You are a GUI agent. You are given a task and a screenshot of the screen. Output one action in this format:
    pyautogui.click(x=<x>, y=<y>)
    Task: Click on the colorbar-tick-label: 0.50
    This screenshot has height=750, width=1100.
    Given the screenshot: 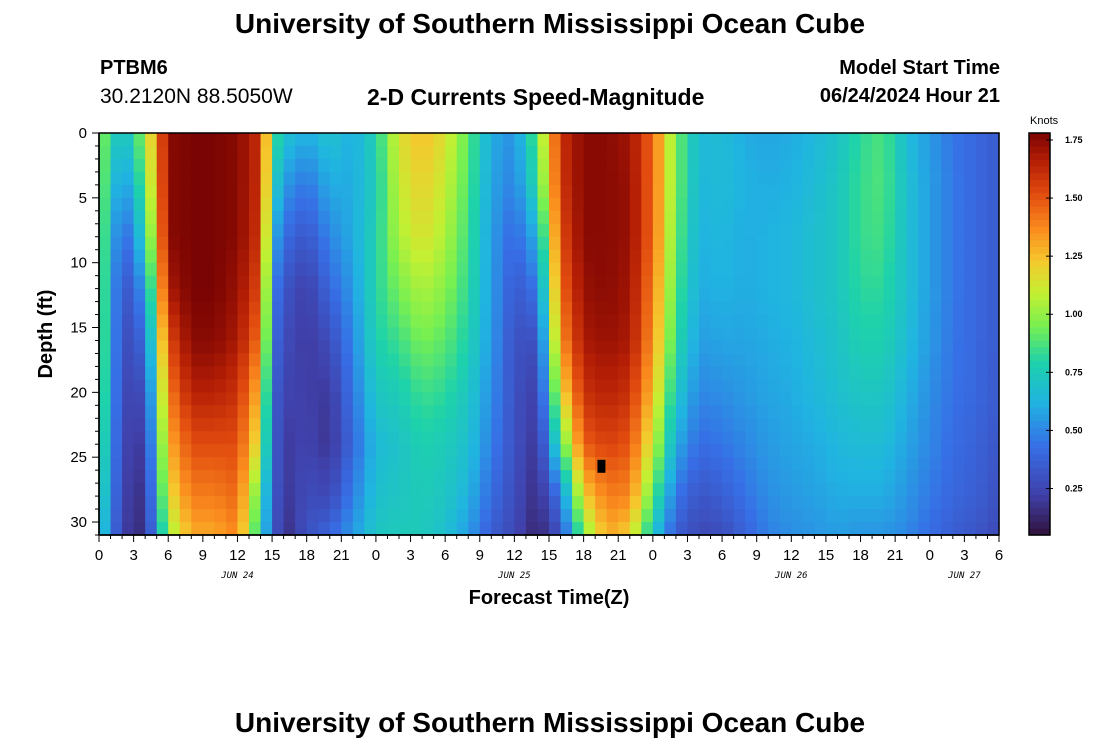 What is the action you would take?
    pyautogui.click(x=1074, y=430)
    